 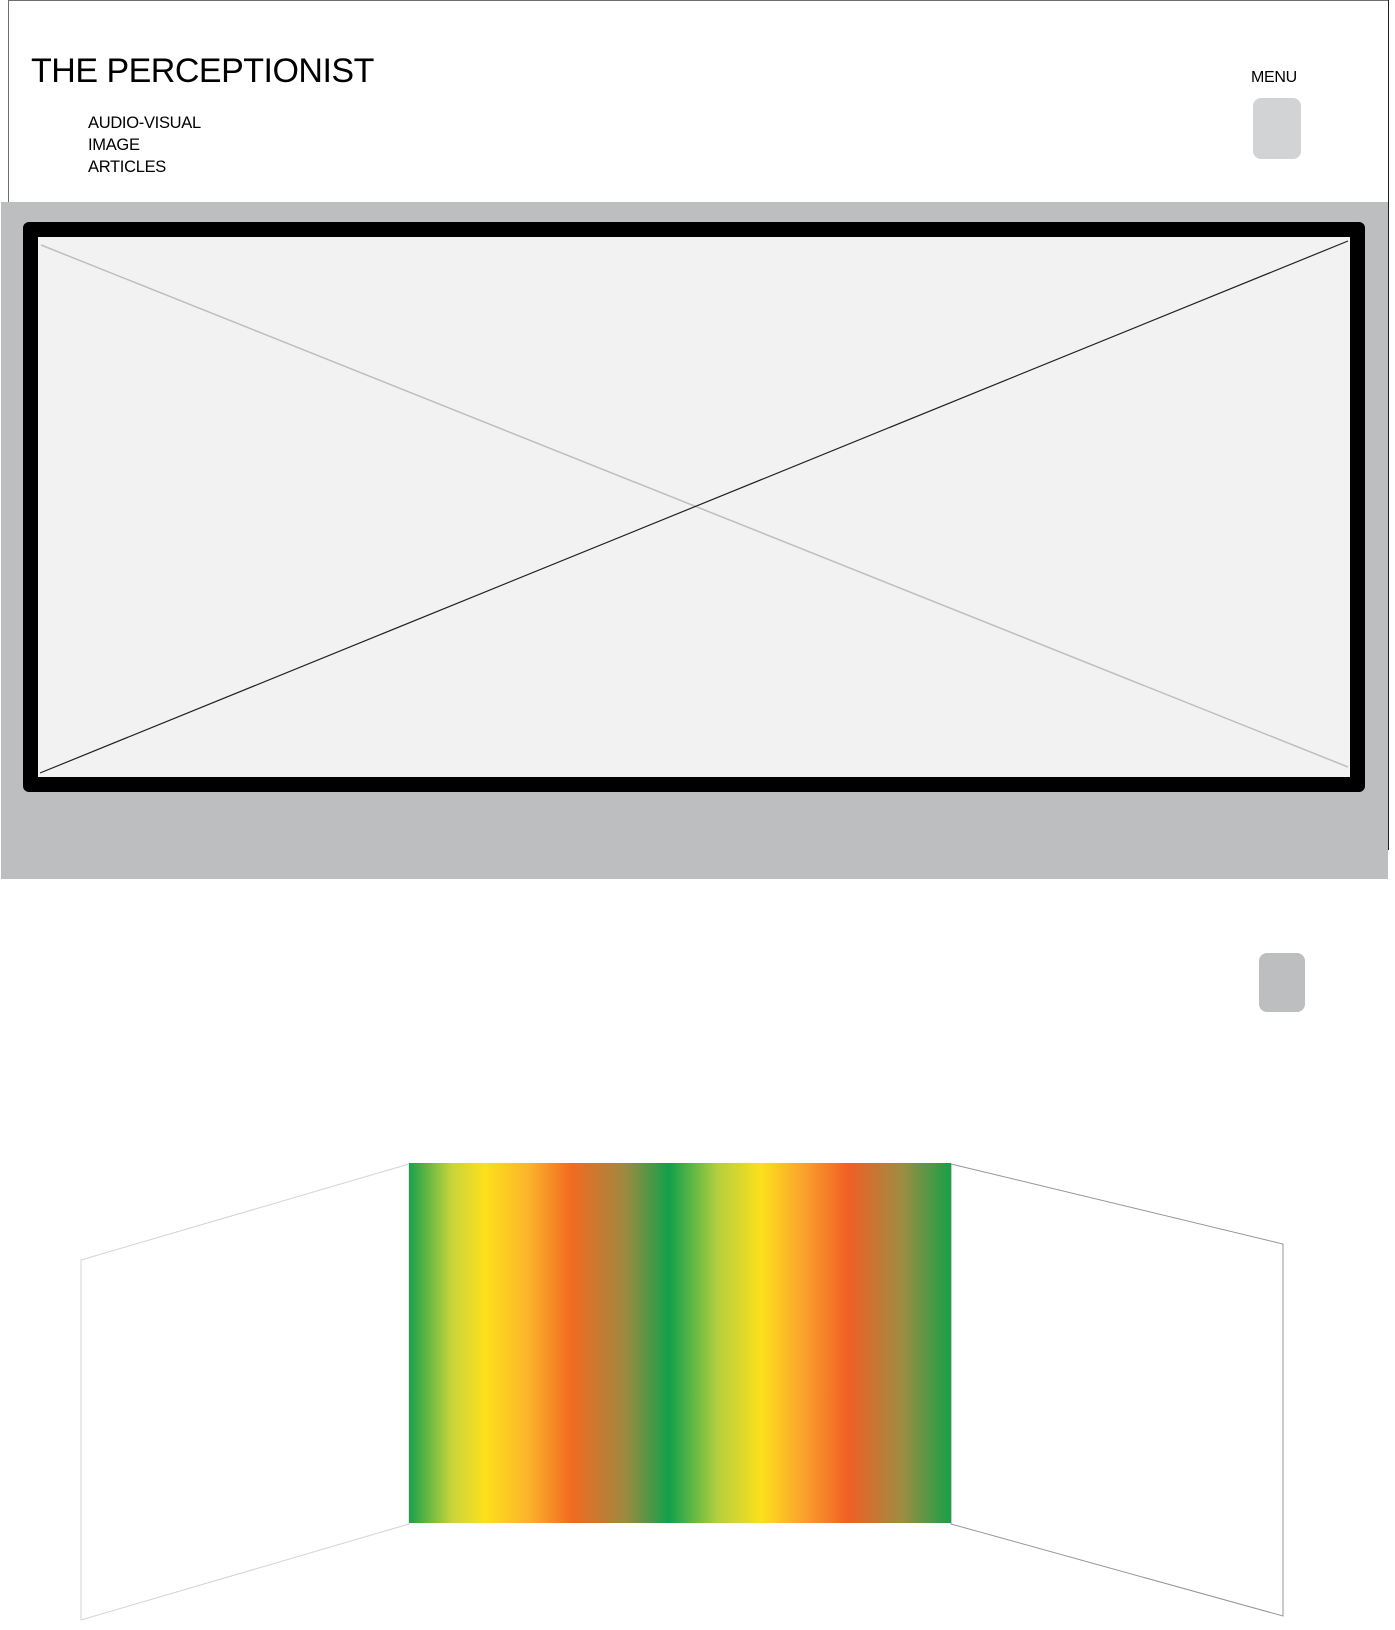 What do you see at coordinates (144, 145) in the screenshot?
I see `main-nav: AUDIO-VISUAL IMAGE ARTICLES` at bounding box center [144, 145].